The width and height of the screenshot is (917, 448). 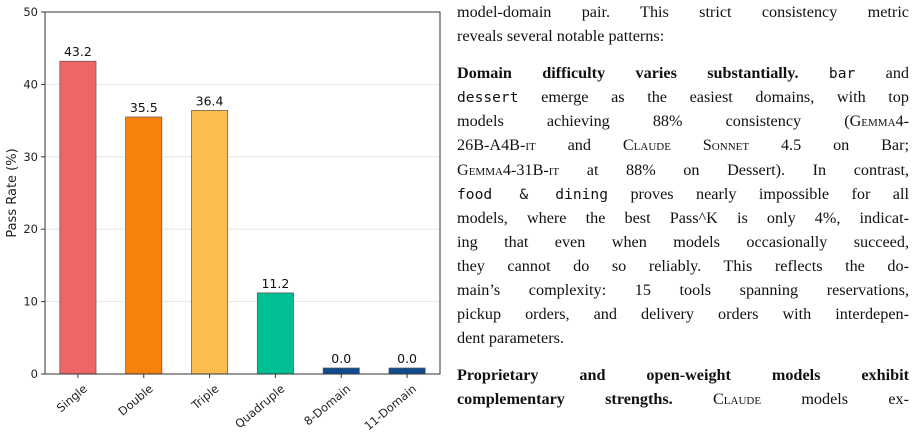 I want to click on inline-code: dessert, so click(x=488, y=98).